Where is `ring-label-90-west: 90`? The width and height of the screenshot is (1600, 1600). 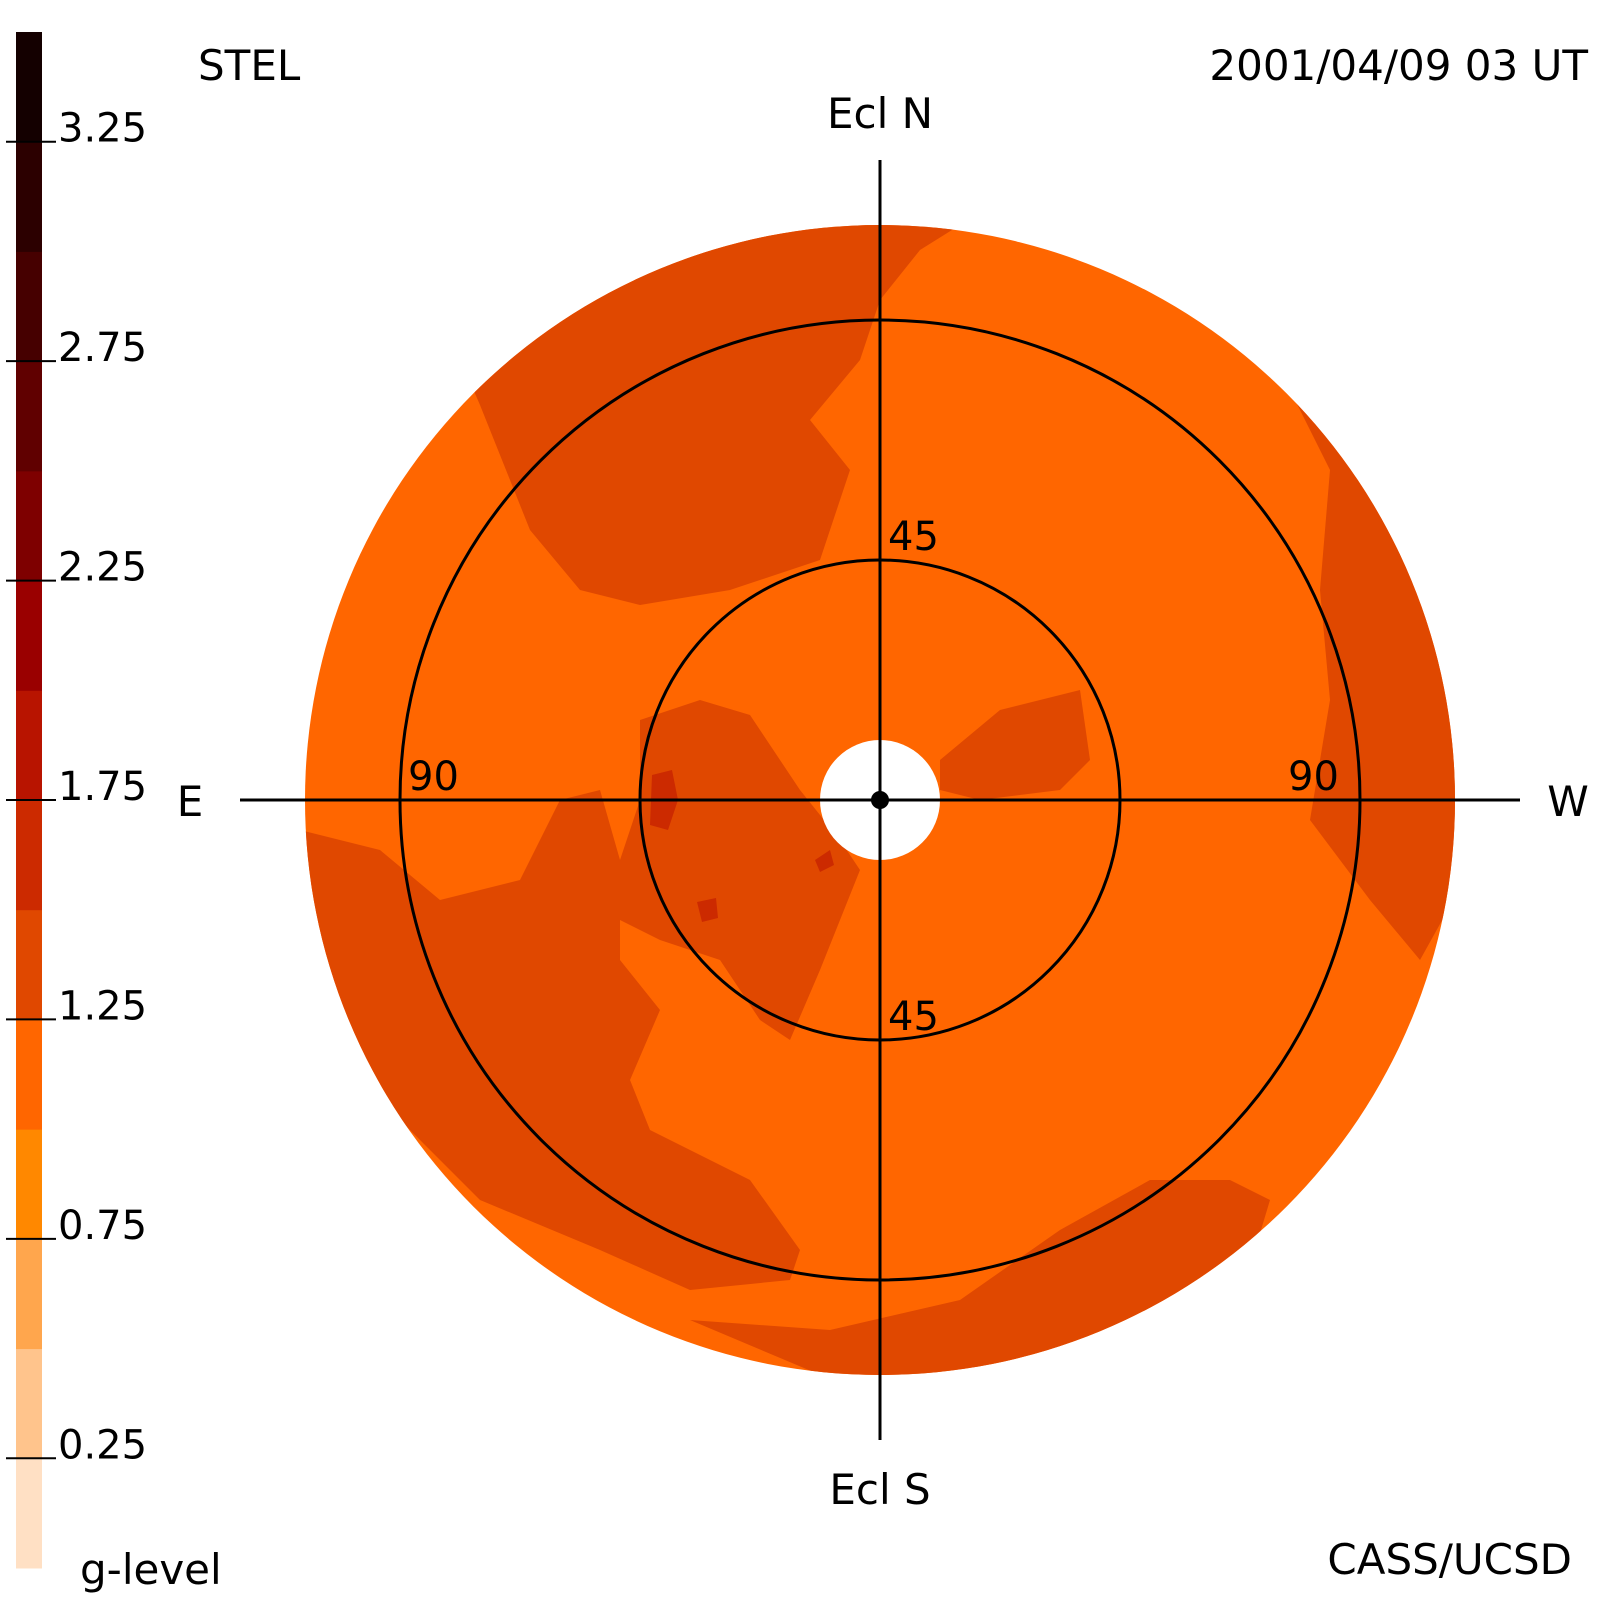
ring-label-90-west: 90 is located at coordinates (1313, 777).